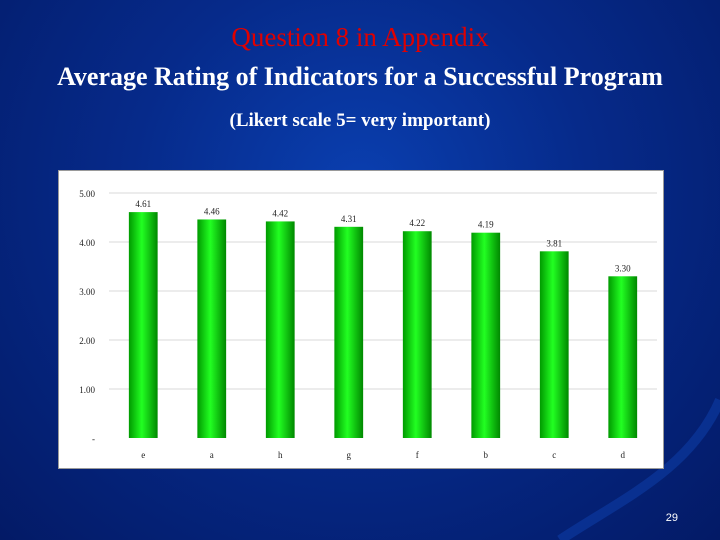  Describe the element at coordinates (360, 120) in the screenshot. I see `scale-note: (Likert scale 5= very important)` at that location.